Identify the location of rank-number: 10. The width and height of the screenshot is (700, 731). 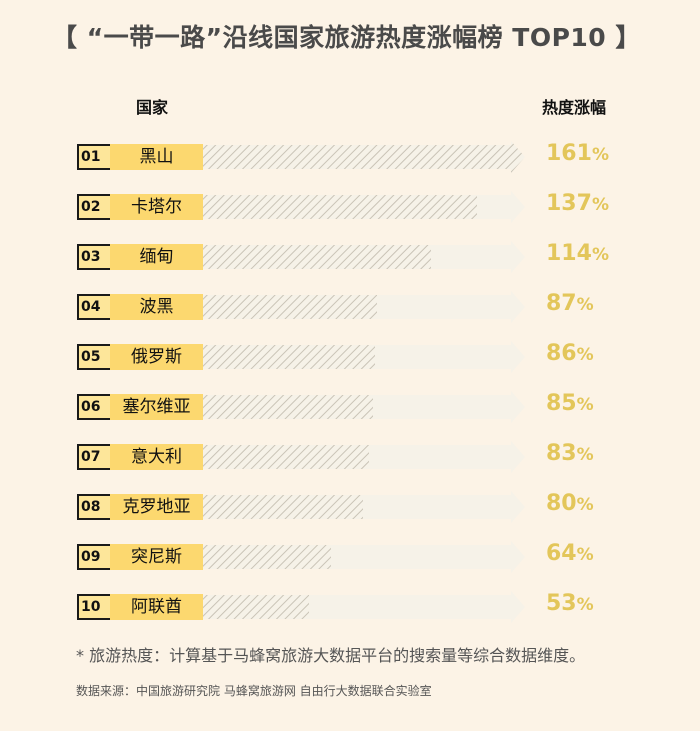
(94, 607).